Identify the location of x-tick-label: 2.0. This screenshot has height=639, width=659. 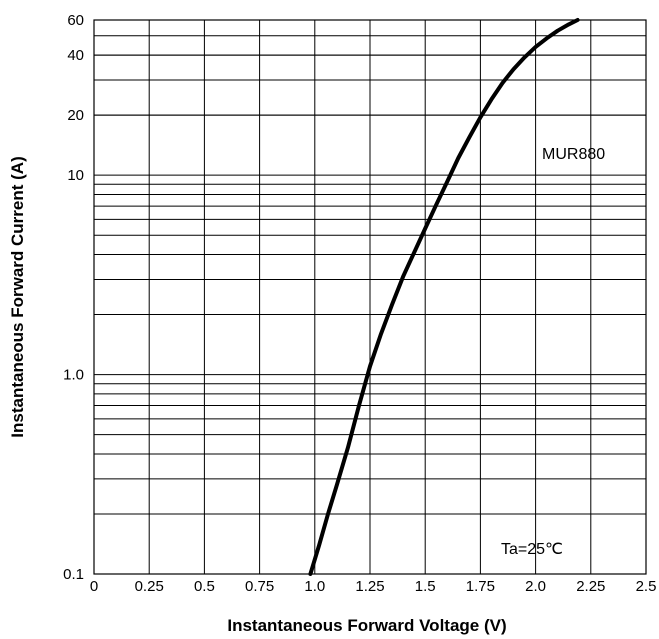
(535, 586).